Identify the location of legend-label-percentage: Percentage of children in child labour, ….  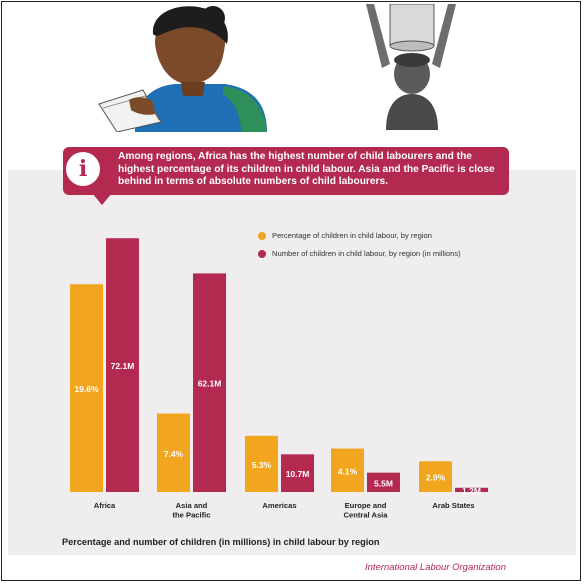
(352, 235).